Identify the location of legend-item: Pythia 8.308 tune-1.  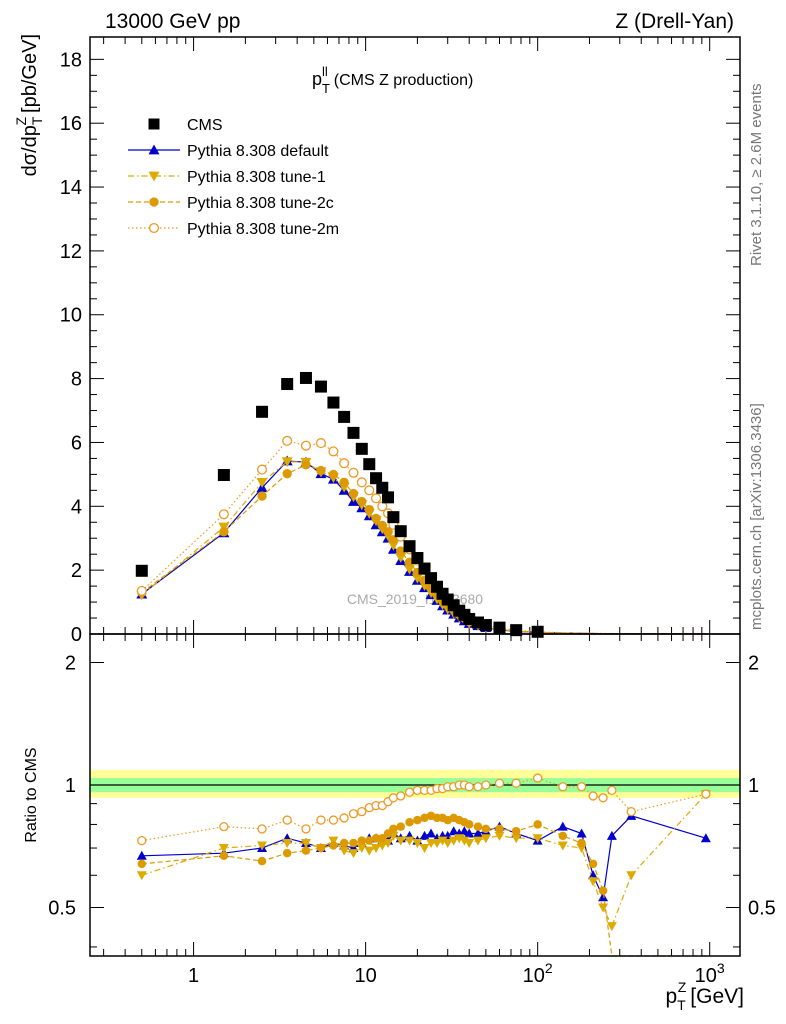
(227, 177).